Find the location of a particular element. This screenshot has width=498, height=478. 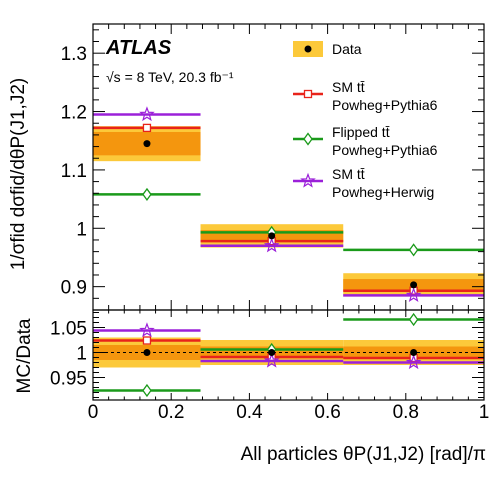

y-axis-title-bottom: MC/Data is located at coordinates (24, 355).